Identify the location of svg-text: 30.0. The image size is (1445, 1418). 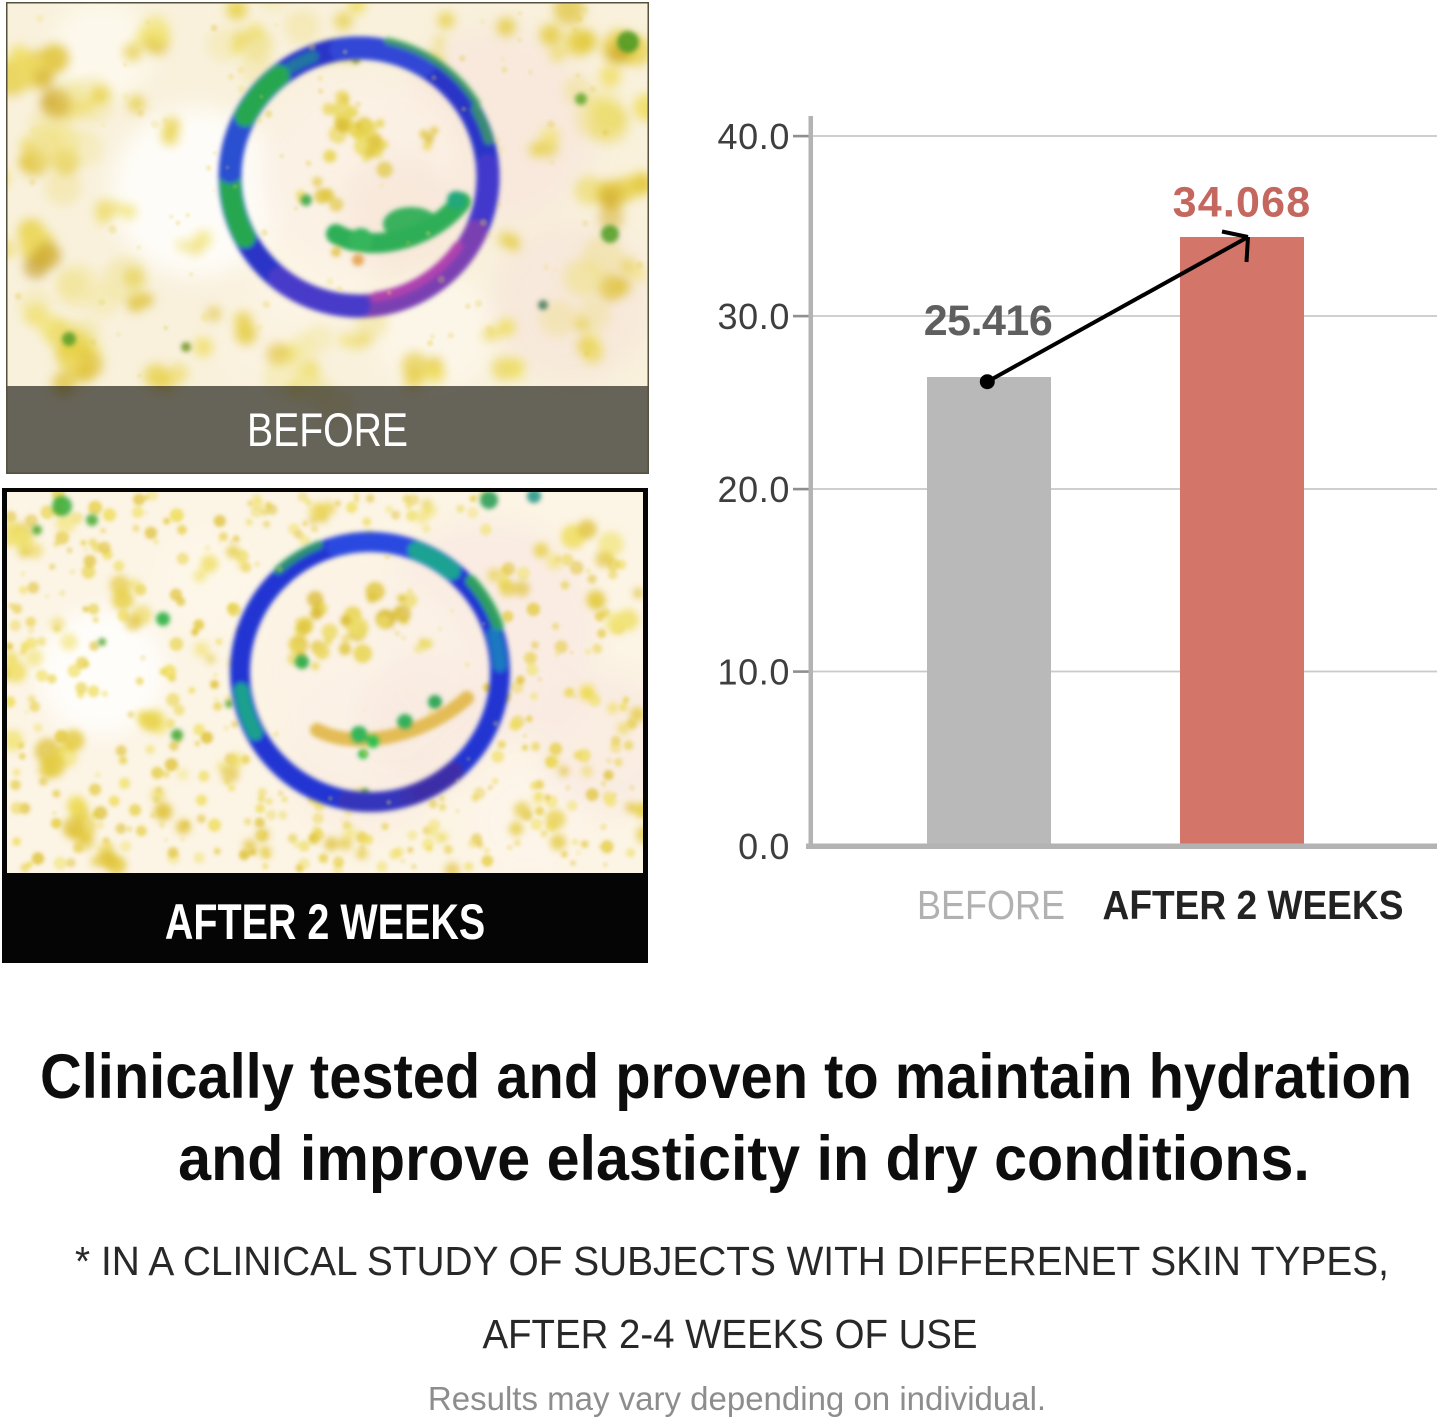
(754, 316).